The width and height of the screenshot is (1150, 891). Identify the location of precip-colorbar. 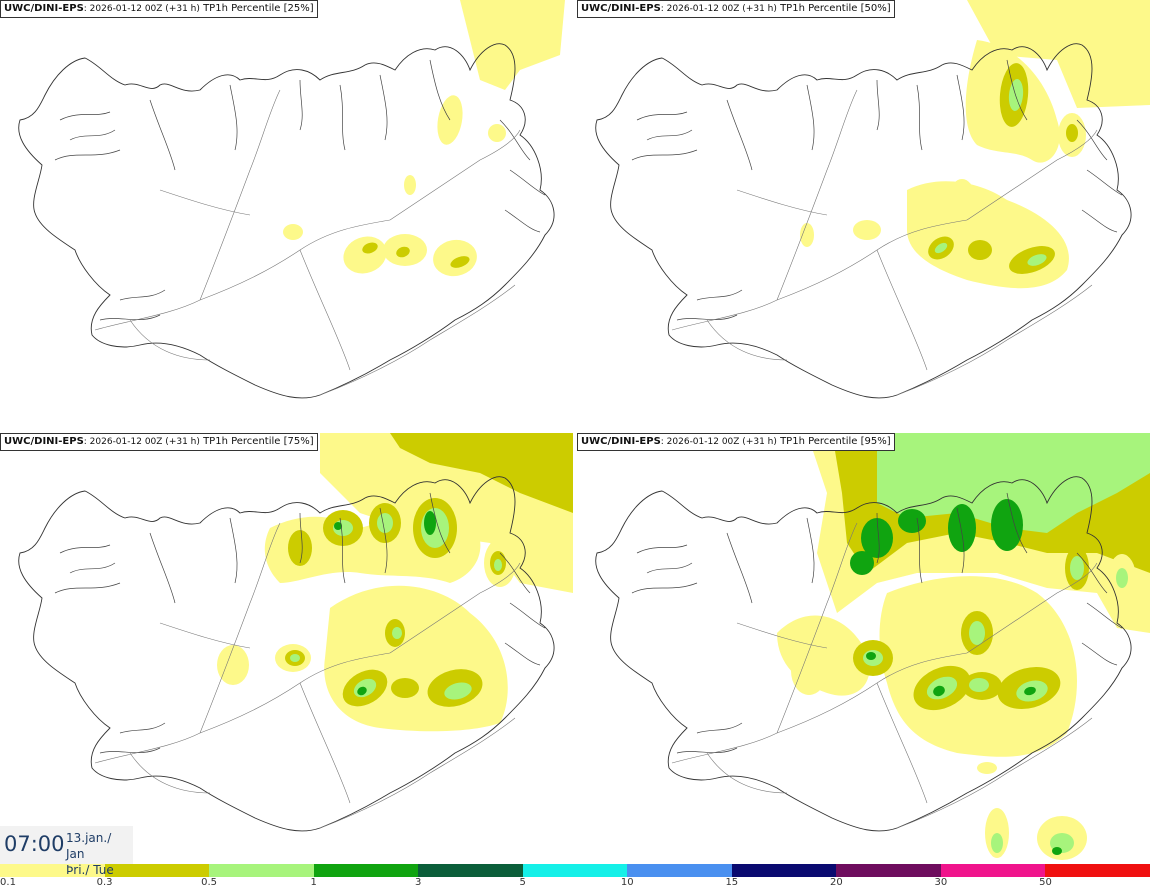
(575, 870).